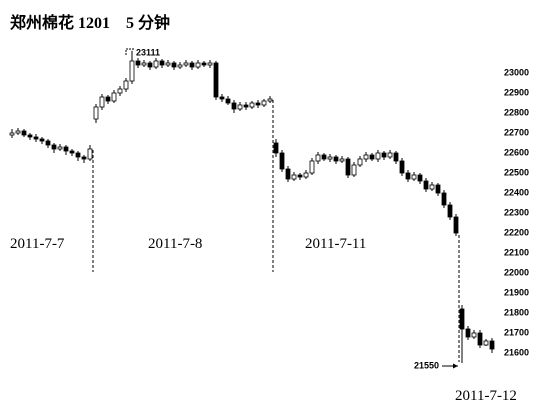  What do you see at coordinates (516, 332) in the screenshot?
I see `y-tick-label: 21700` at bounding box center [516, 332].